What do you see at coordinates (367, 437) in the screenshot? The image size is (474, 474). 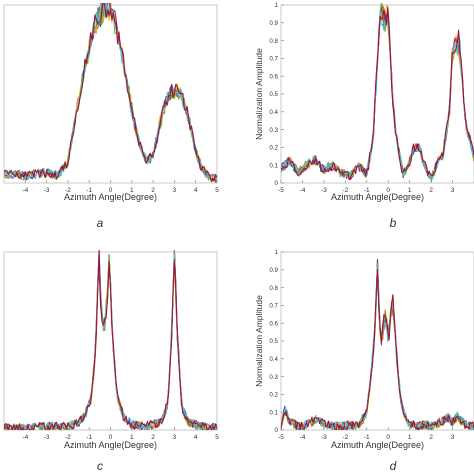 I see `x-tick-label-d: -1` at bounding box center [367, 437].